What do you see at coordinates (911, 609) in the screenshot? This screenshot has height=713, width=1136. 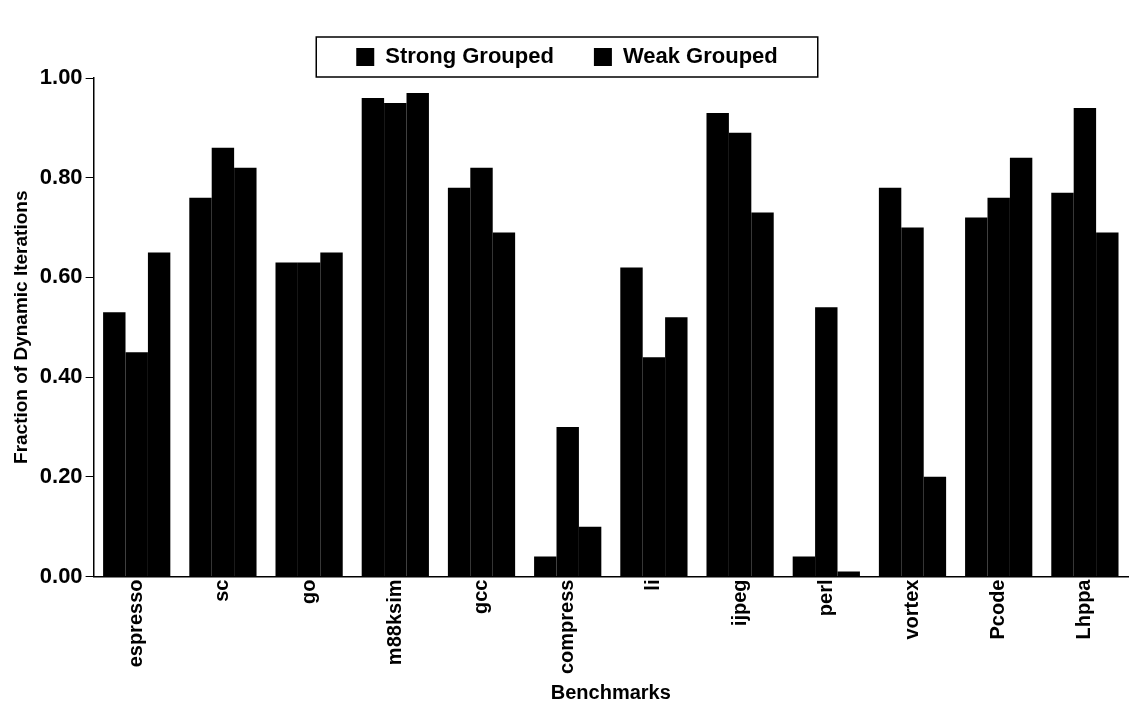 I see `x-tick-label: vortex` at bounding box center [911, 609].